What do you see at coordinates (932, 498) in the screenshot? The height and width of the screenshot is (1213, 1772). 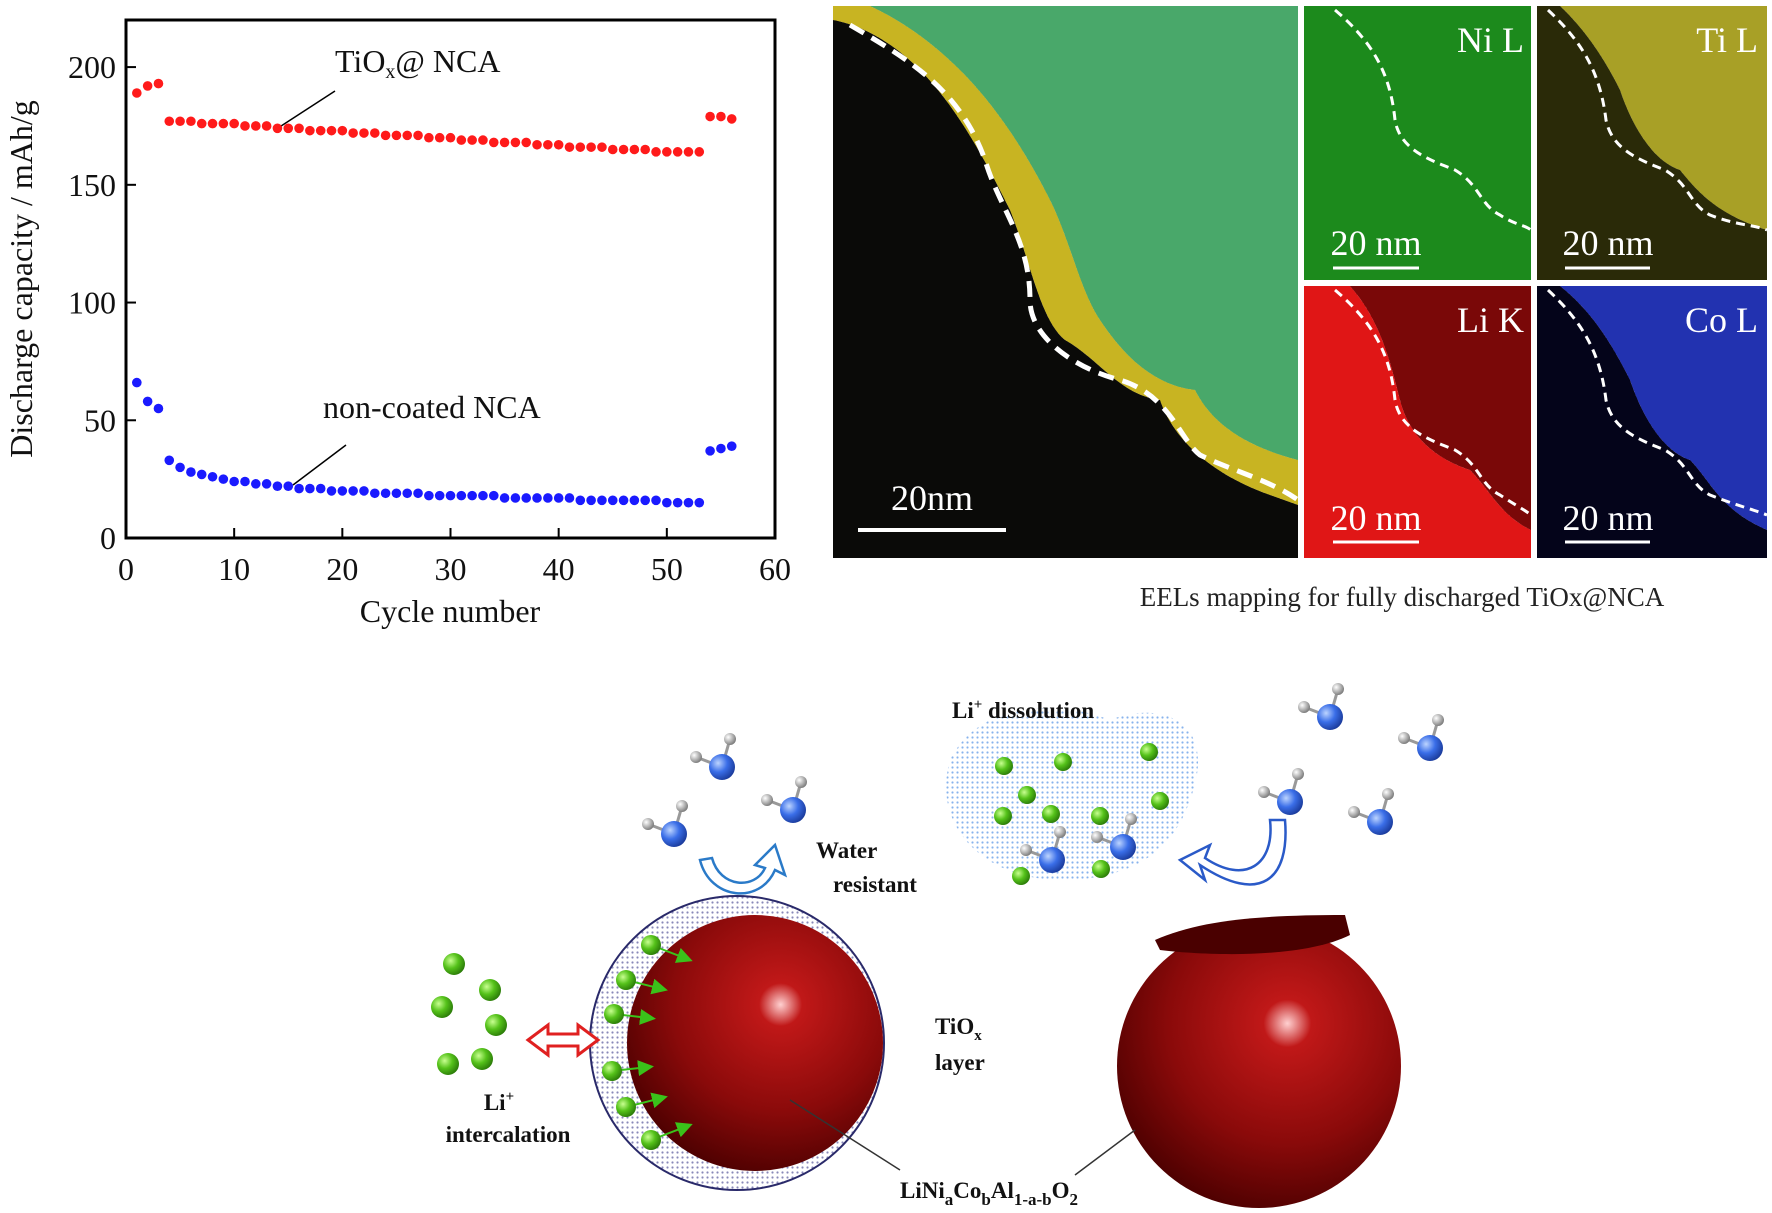 I see `scale-label: 20nm` at bounding box center [932, 498].